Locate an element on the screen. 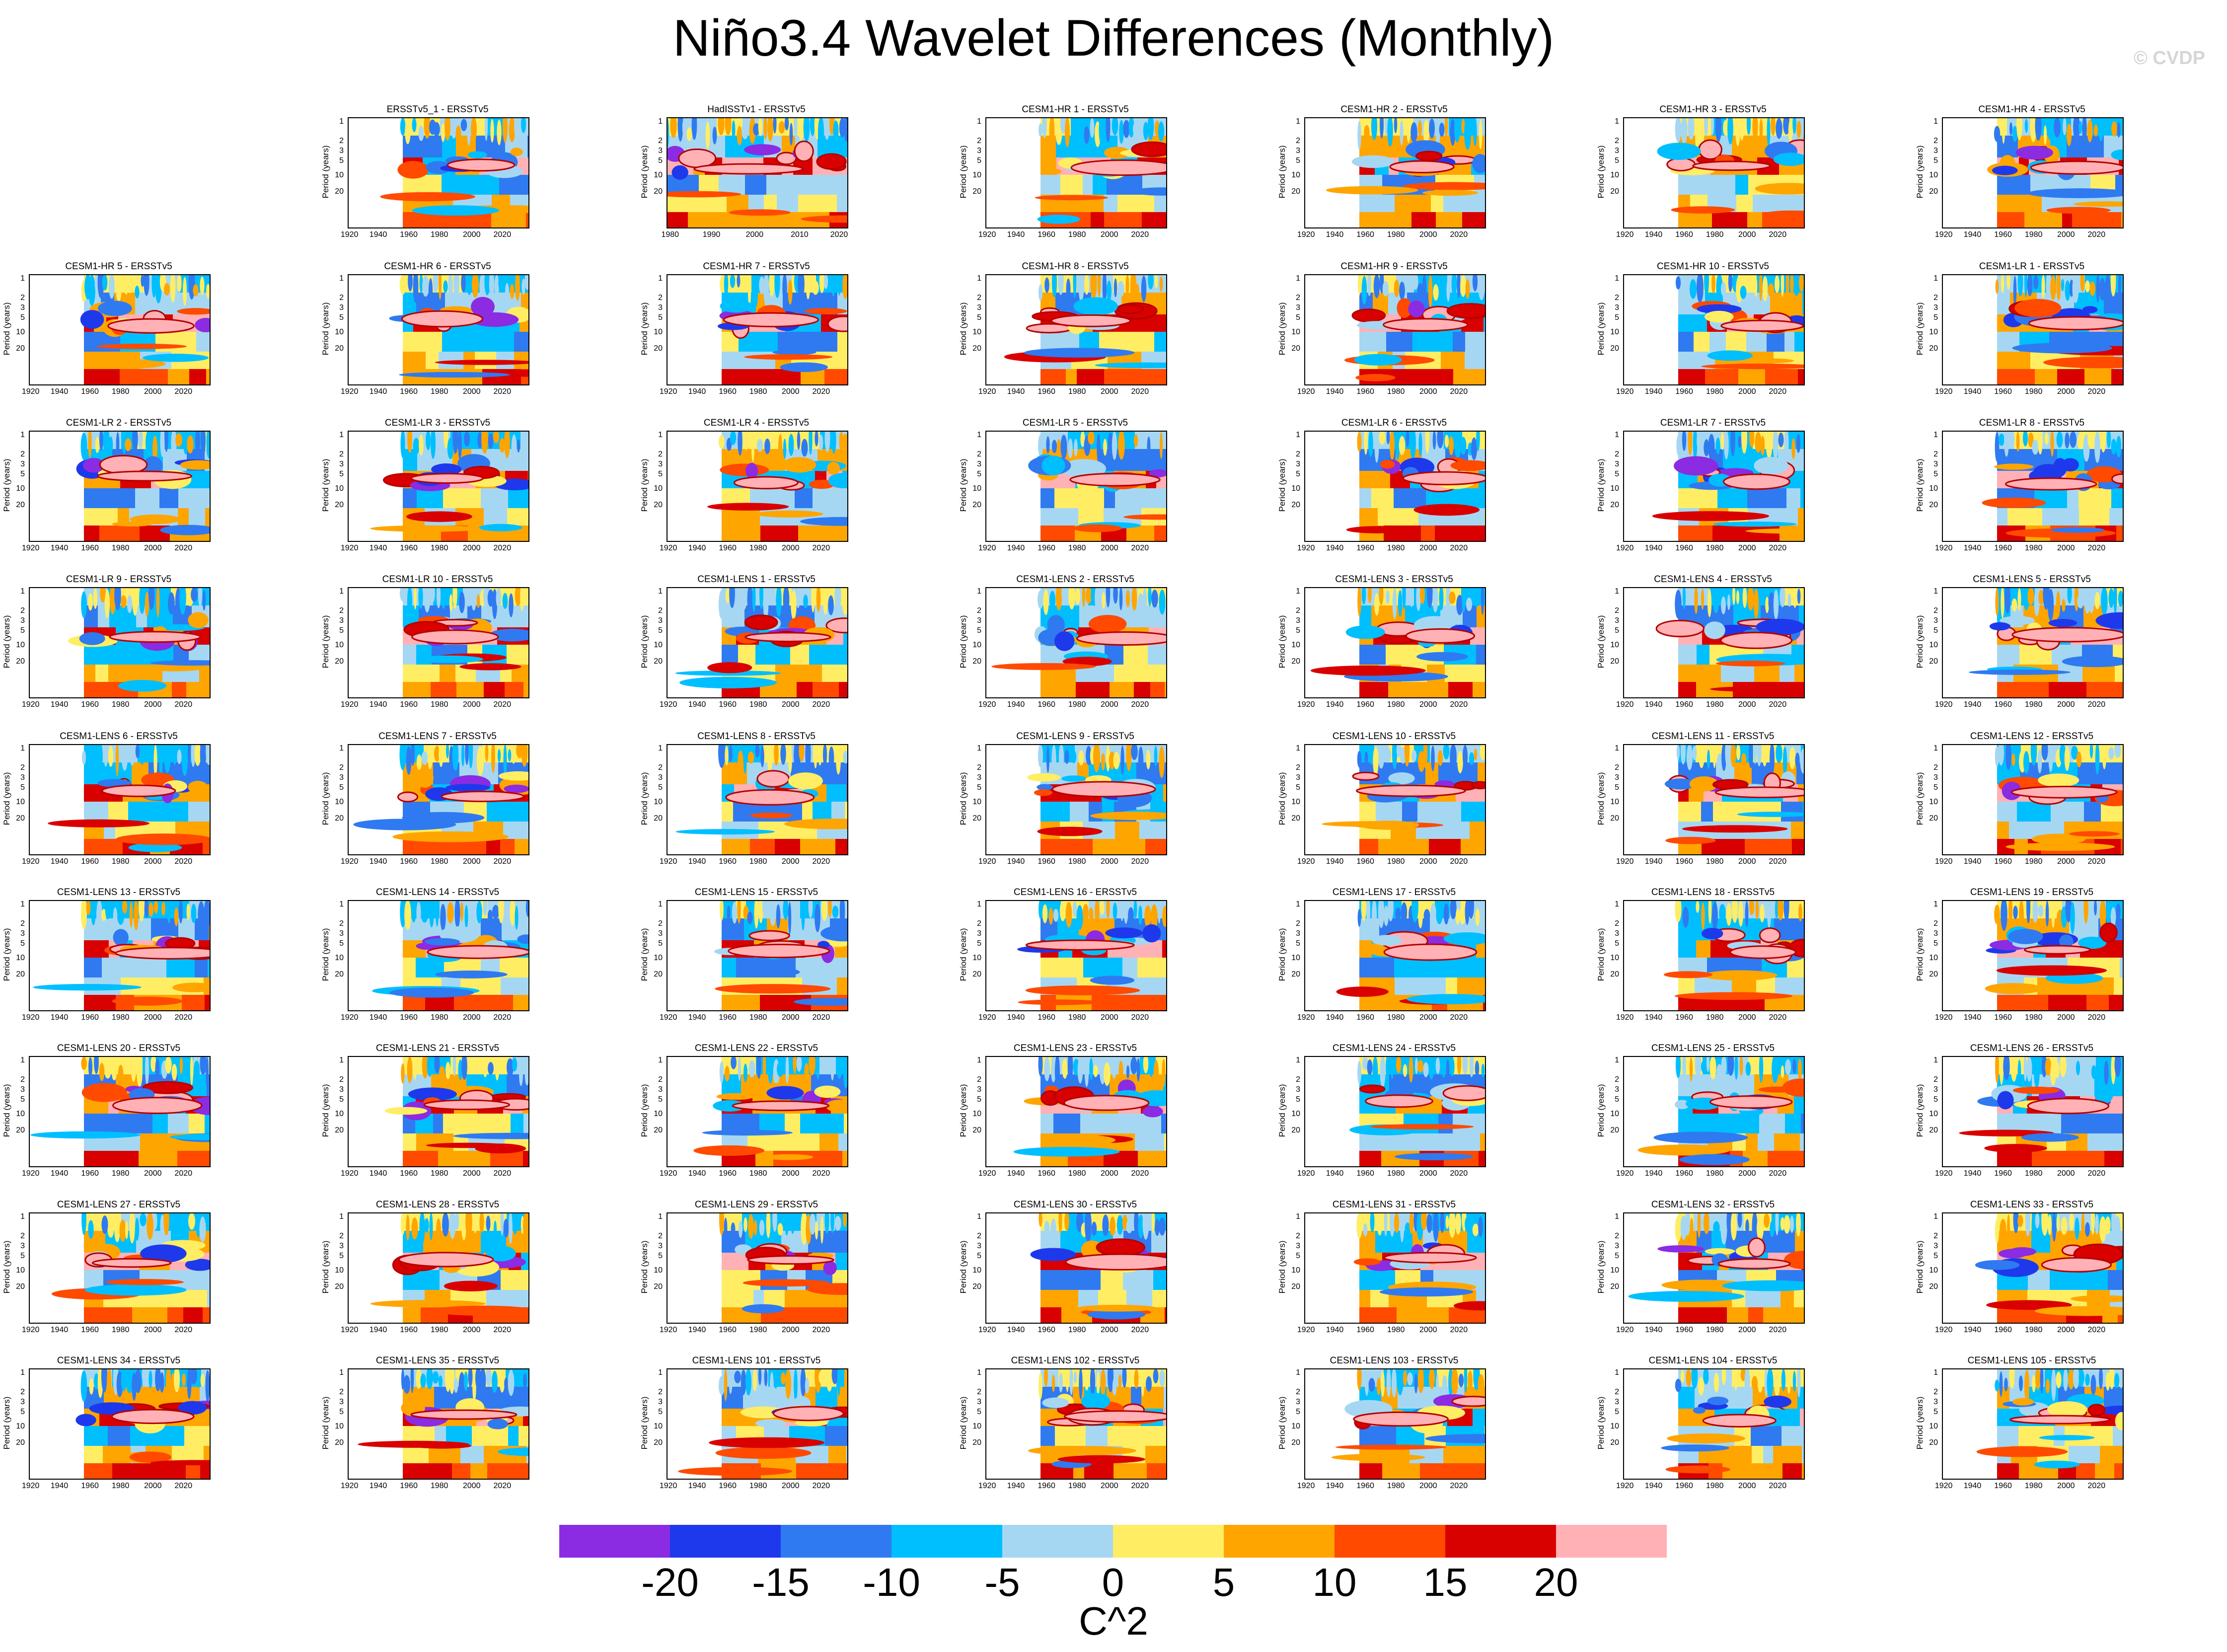  wavelet-plot-area is located at coordinates (120, 329).